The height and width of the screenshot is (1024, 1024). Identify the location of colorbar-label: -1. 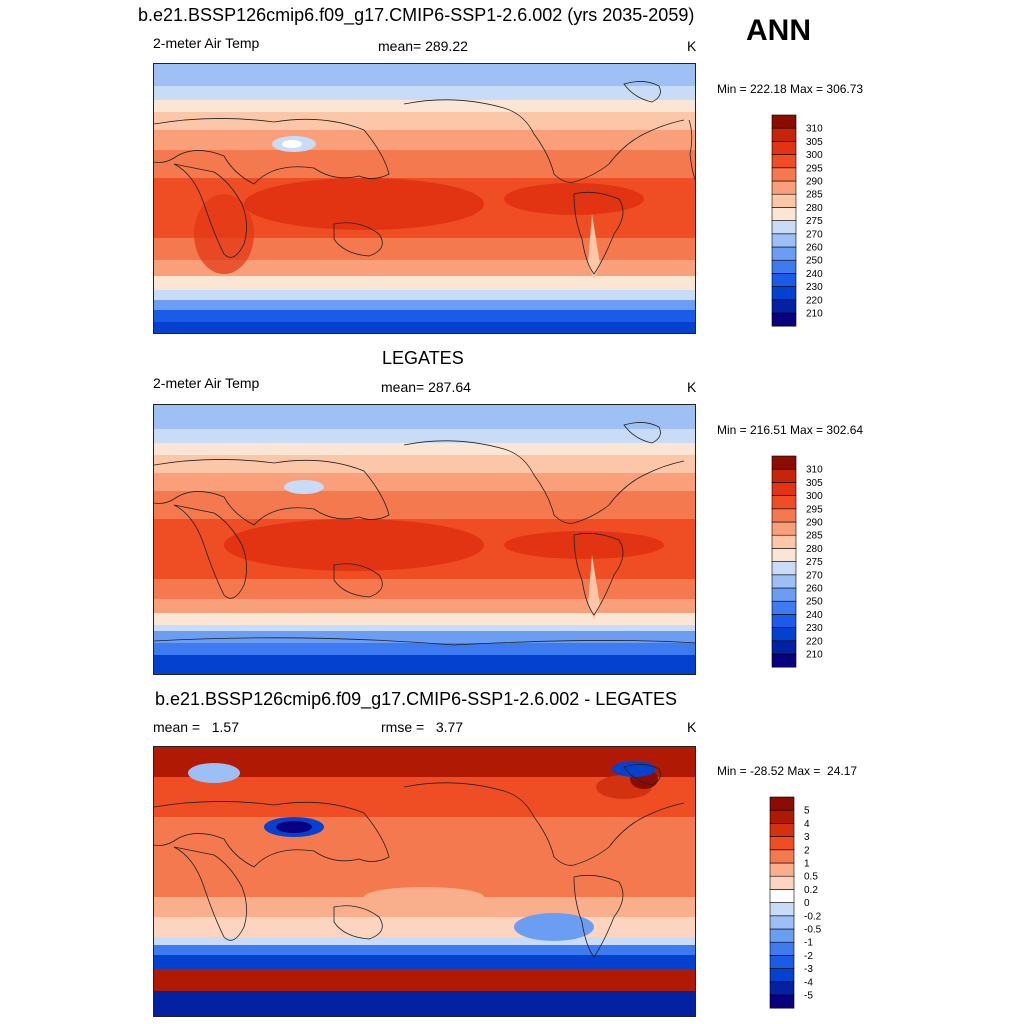
(808, 943).